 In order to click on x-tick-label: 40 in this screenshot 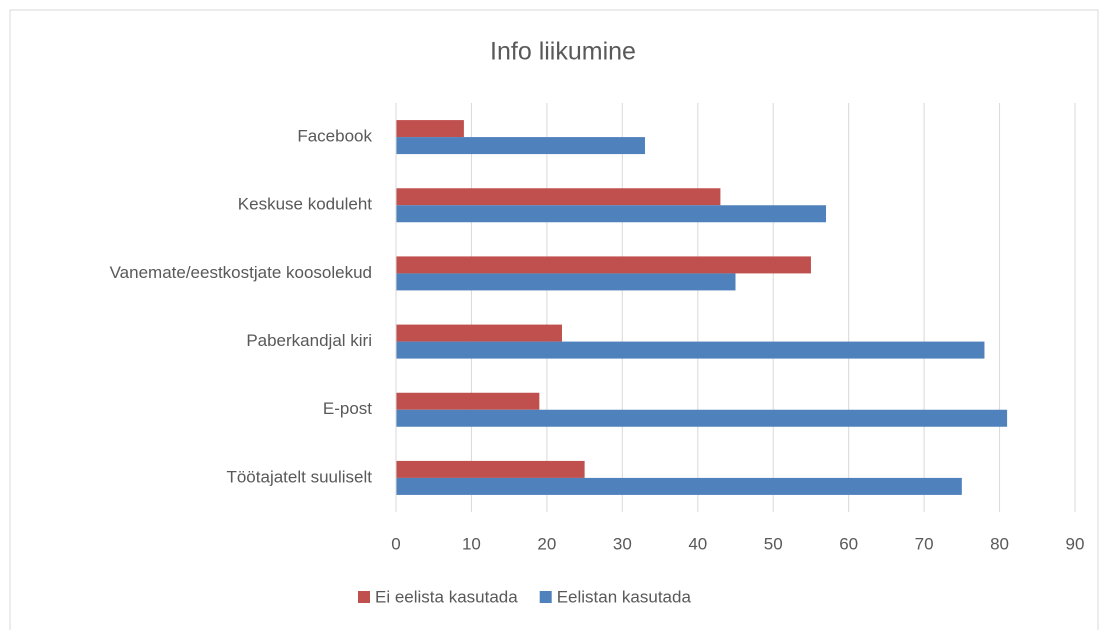, I will do `click(697, 543)`.